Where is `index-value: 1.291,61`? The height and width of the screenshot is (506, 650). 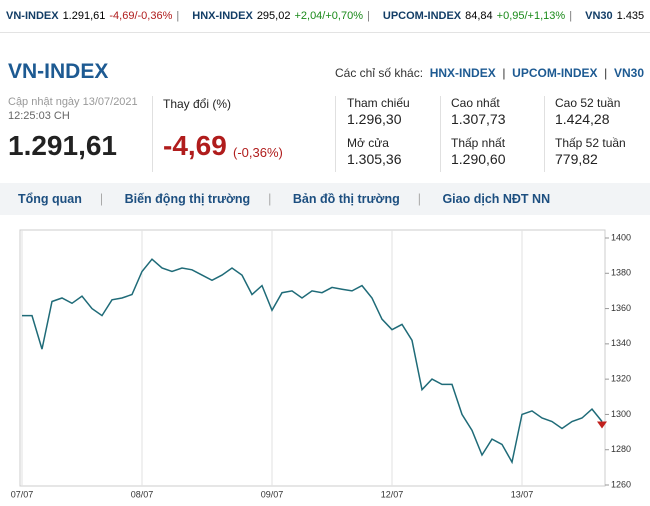 index-value: 1.291,61 is located at coordinates (62, 145).